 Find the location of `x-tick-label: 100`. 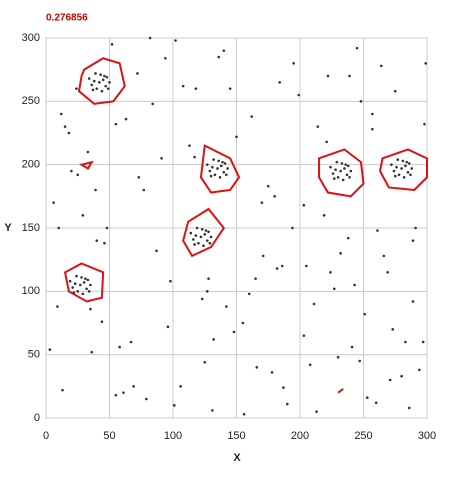

x-tick-label: 100 is located at coordinates (173, 436).